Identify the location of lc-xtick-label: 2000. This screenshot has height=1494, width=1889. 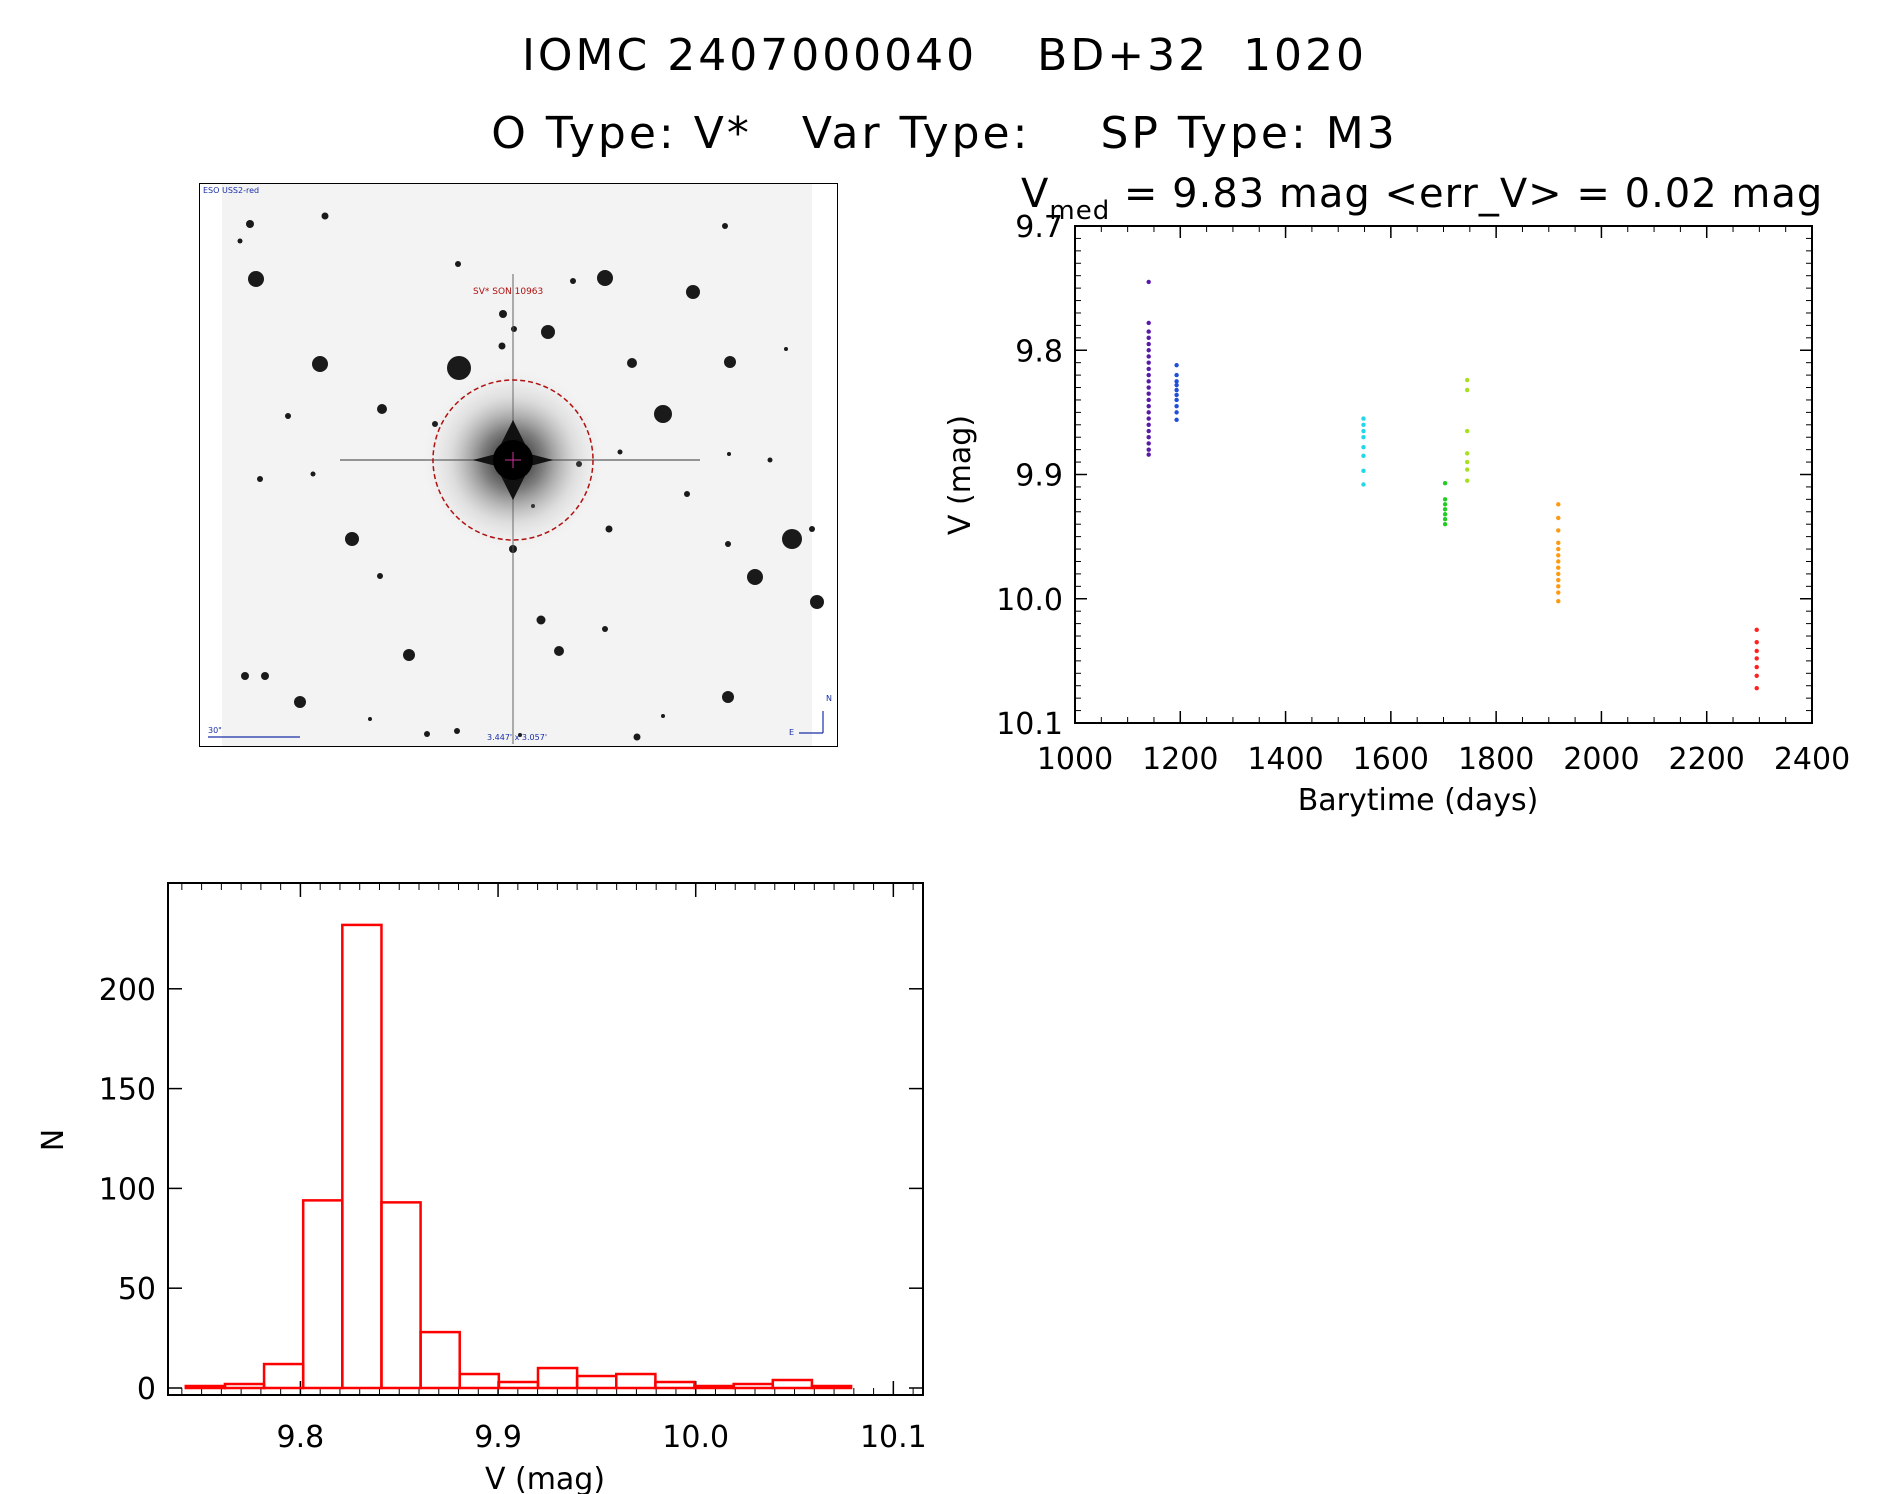
(1601, 759).